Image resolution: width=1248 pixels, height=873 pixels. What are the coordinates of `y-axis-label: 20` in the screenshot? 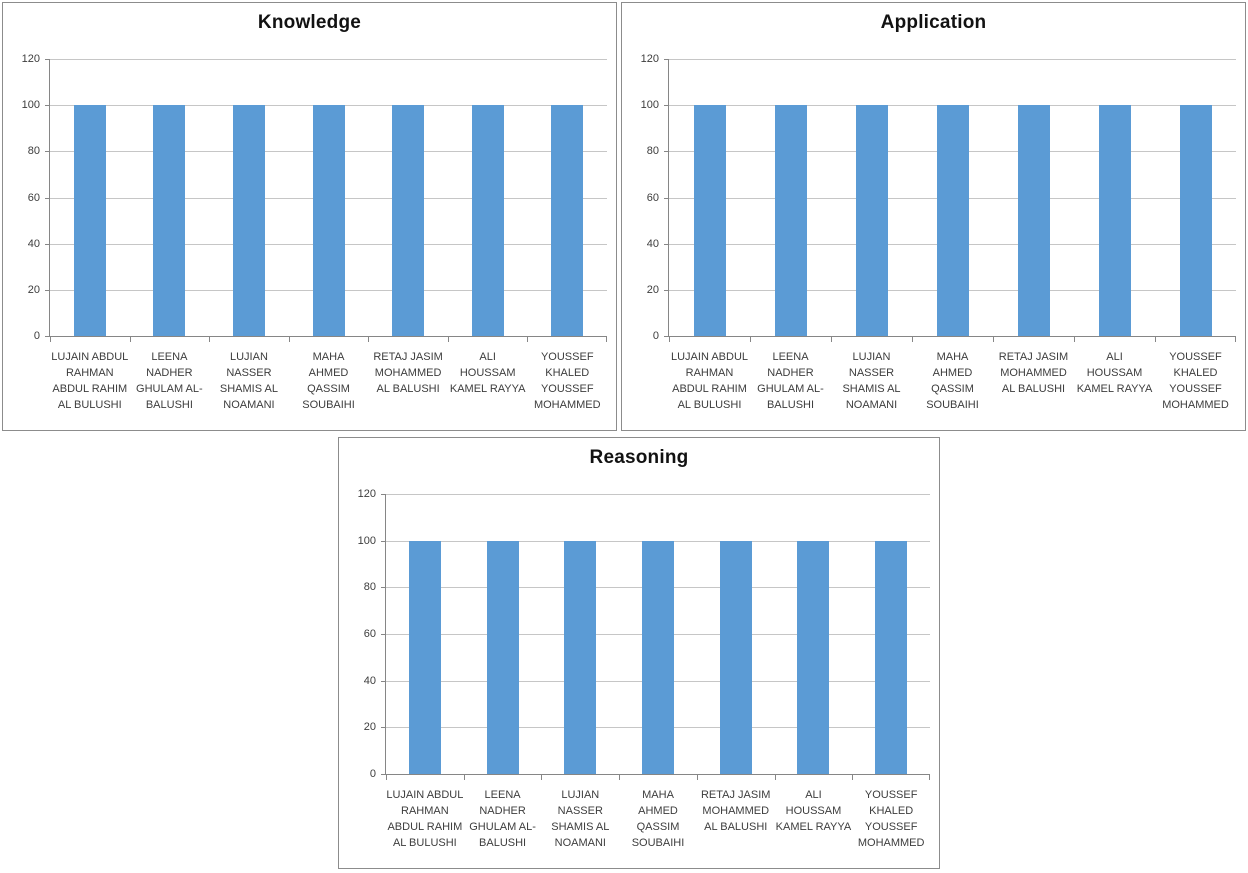 It's located at (33, 289).